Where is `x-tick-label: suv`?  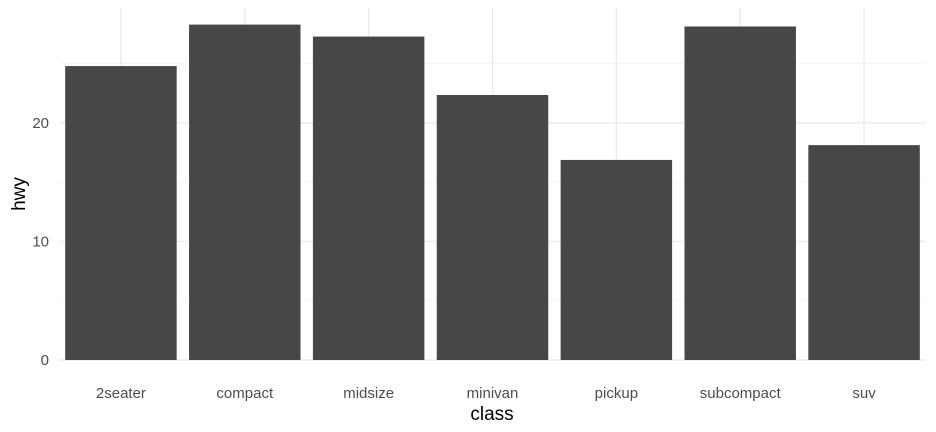 x-tick-label: suv is located at coordinates (864, 393).